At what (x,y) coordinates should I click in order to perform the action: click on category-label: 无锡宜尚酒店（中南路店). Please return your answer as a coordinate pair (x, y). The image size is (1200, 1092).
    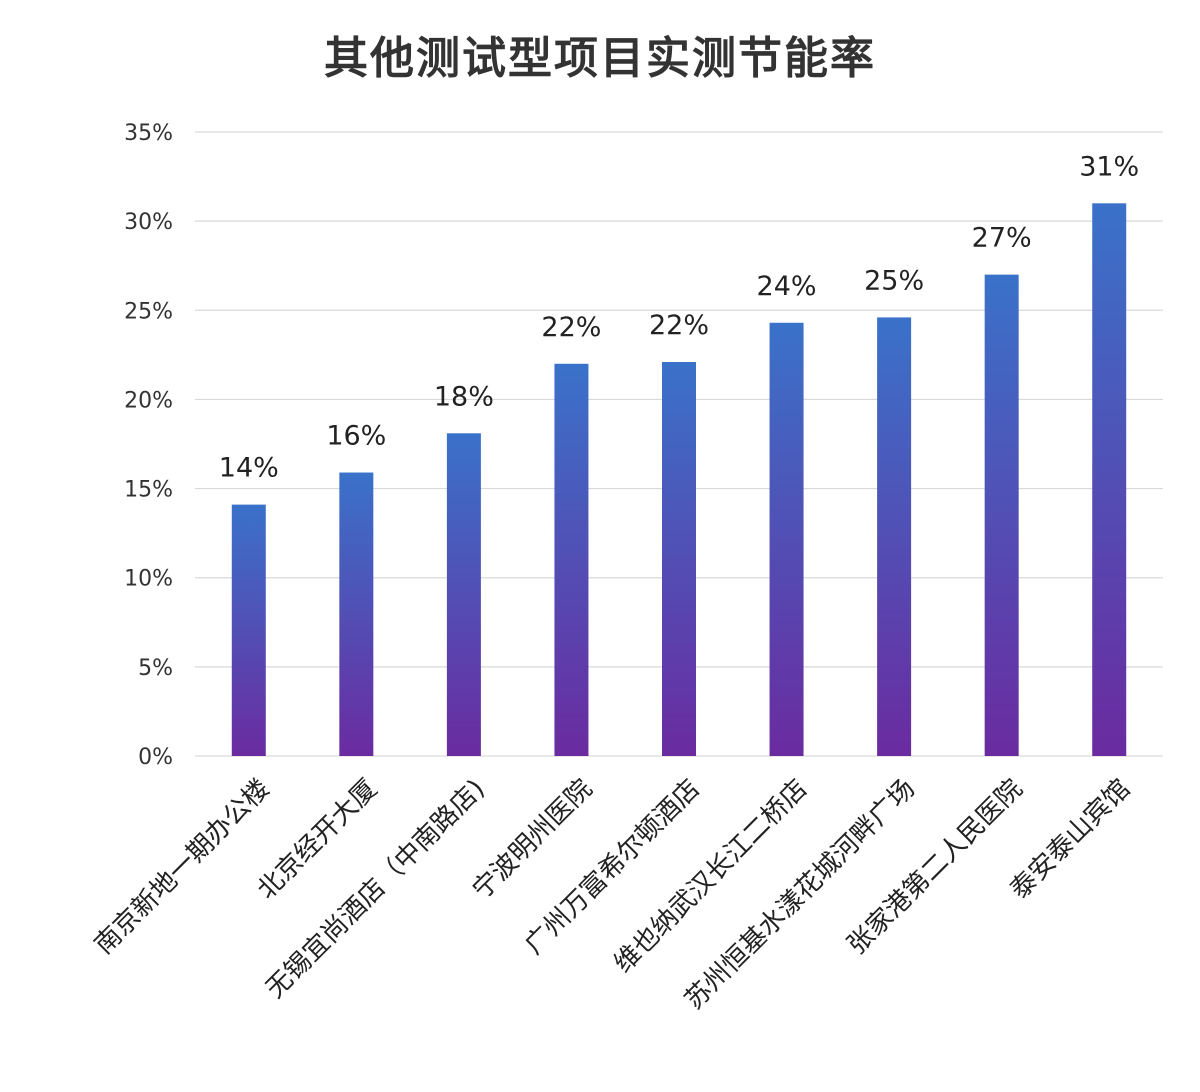
    Looking at the image, I should click on (375, 889).